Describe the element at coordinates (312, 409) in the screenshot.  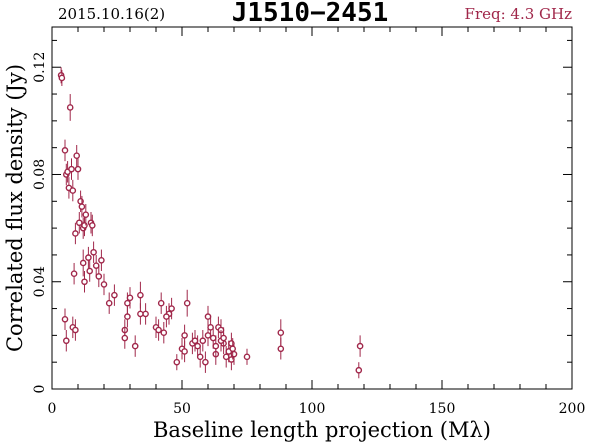
I see `x-tick-label: 100` at that location.